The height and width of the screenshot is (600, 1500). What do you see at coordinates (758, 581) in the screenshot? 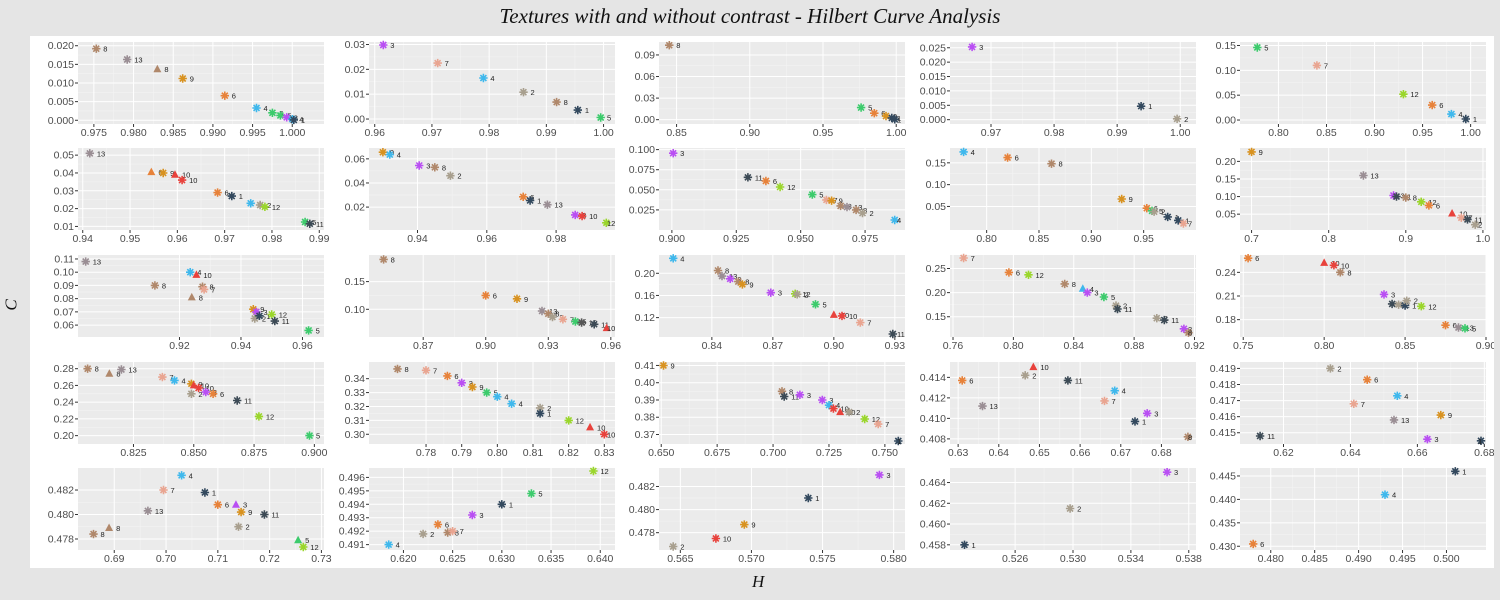
I see `x-axis-label: H` at bounding box center [758, 581].